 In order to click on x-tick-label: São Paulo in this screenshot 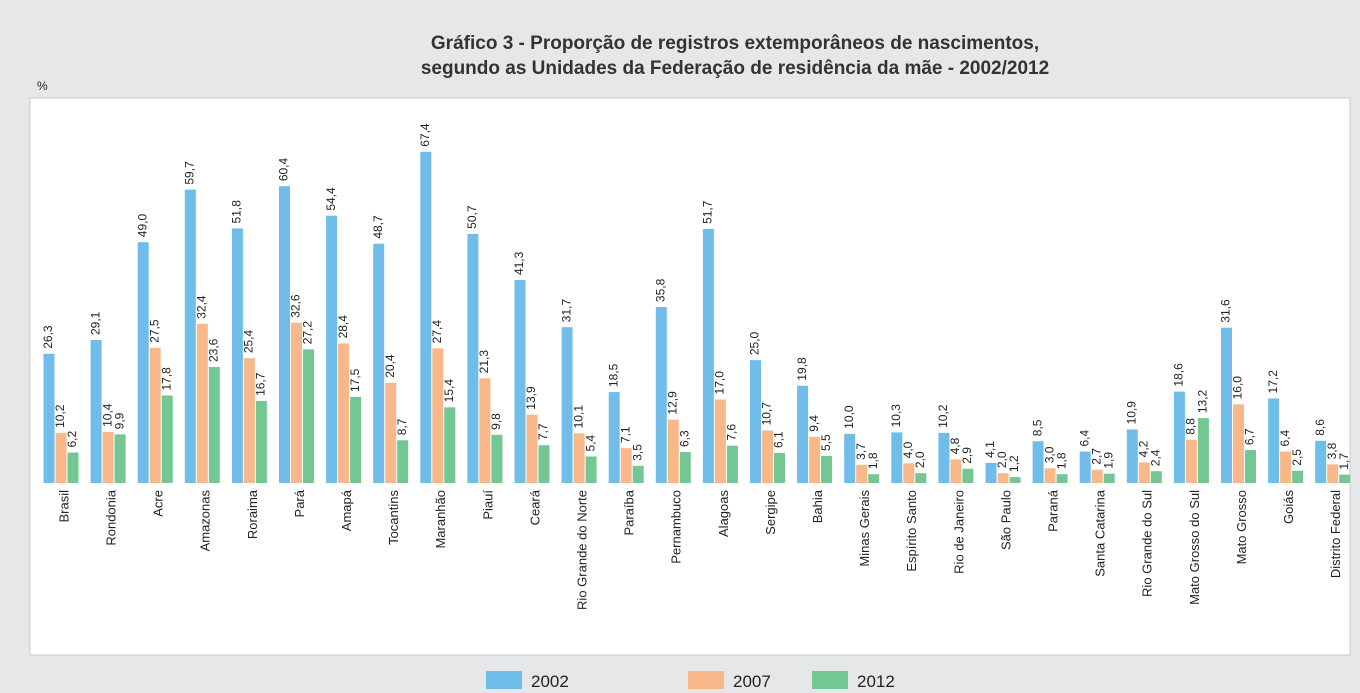, I will do `click(1005, 520)`.